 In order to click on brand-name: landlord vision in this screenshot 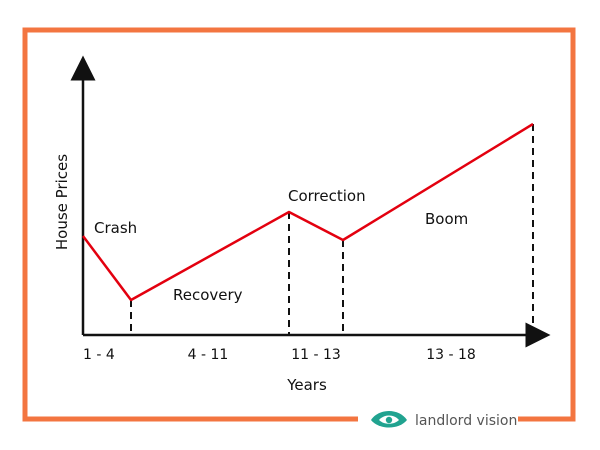, I will do `click(466, 421)`.